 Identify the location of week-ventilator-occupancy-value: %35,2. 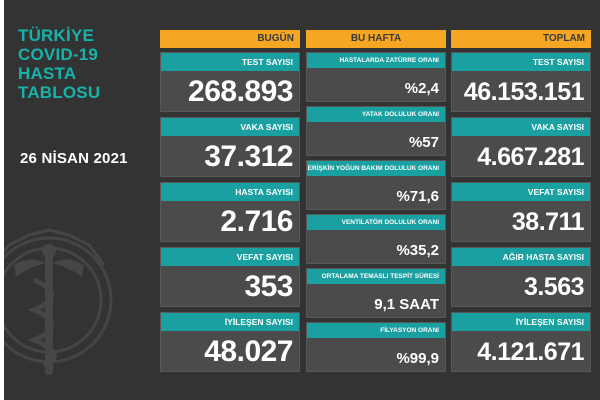
(417, 250).